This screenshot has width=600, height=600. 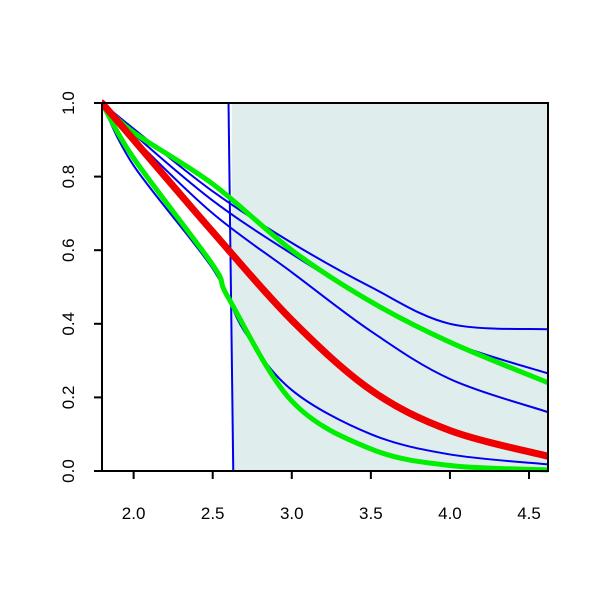 I want to click on x-tick-label: 3.5, so click(x=371, y=513).